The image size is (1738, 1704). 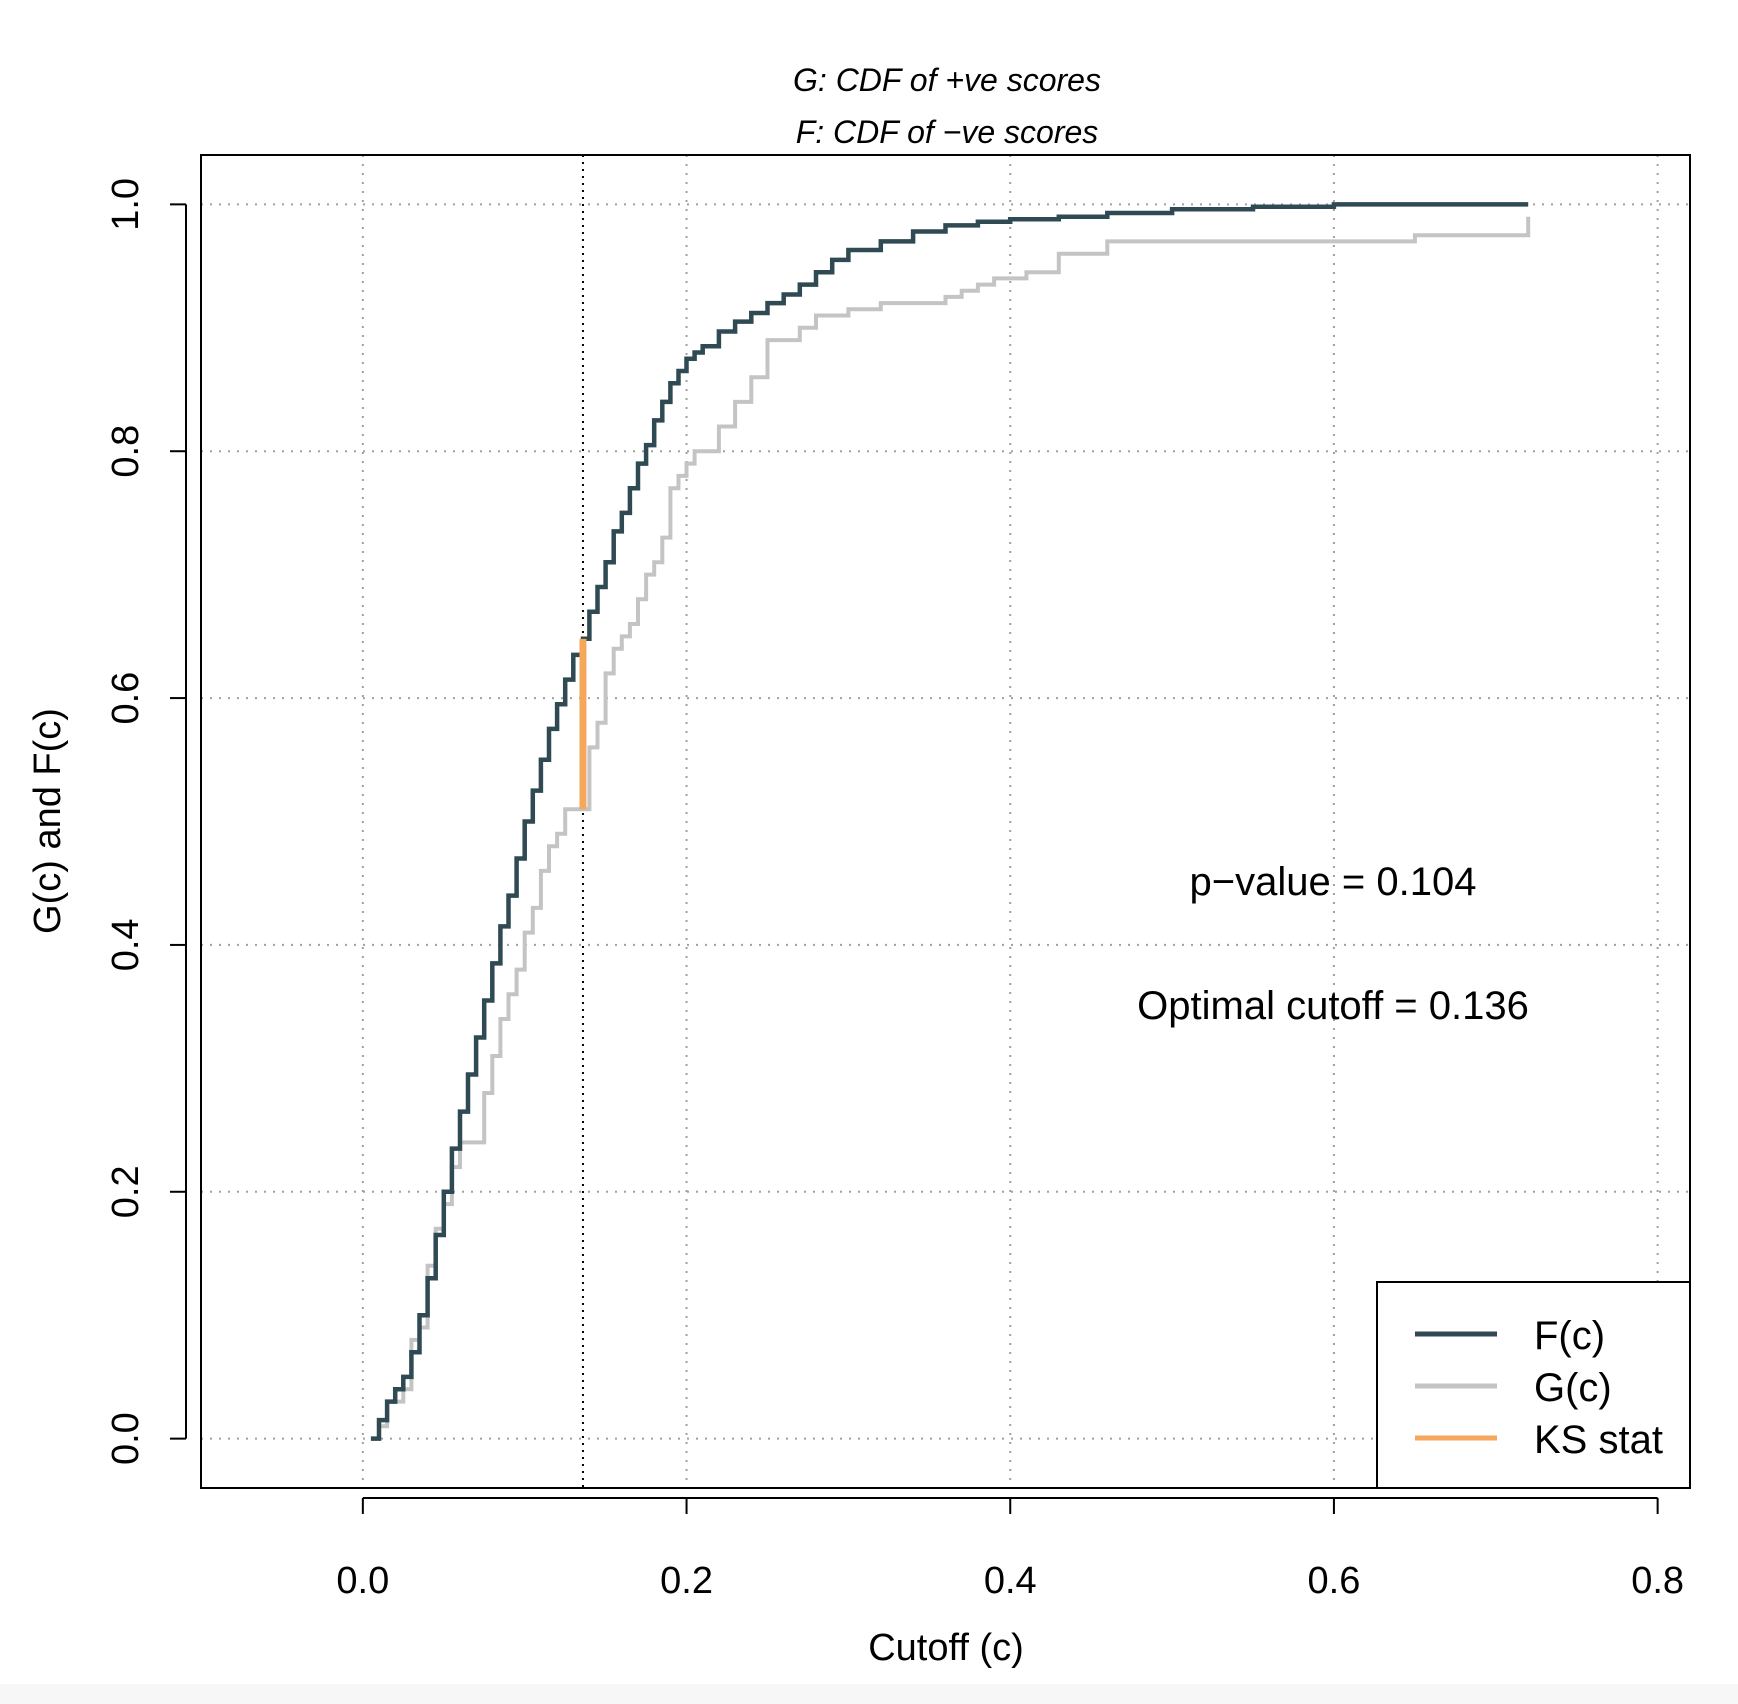 What do you see at coordinates (1010, 1581) in the screenshot?
I see `x-tick-label-2: 0.4` at bounding box center [1010, 1581].